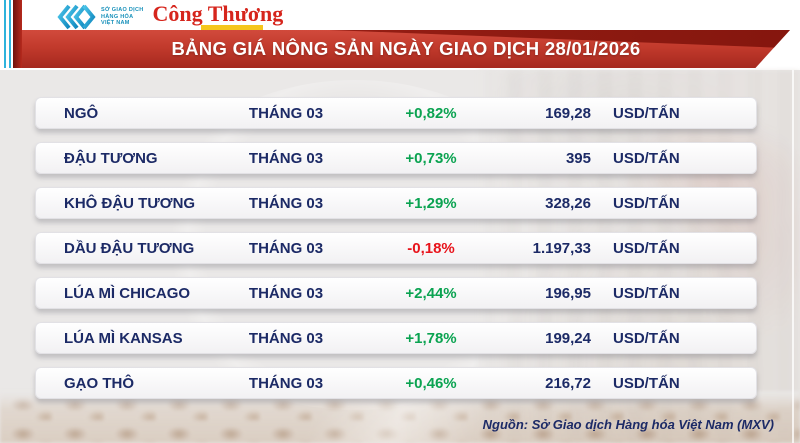 This screenshot has width=800, height=443. I want to click on commodity-name: ĐẬU TƯƠNG, so click(111, 158).